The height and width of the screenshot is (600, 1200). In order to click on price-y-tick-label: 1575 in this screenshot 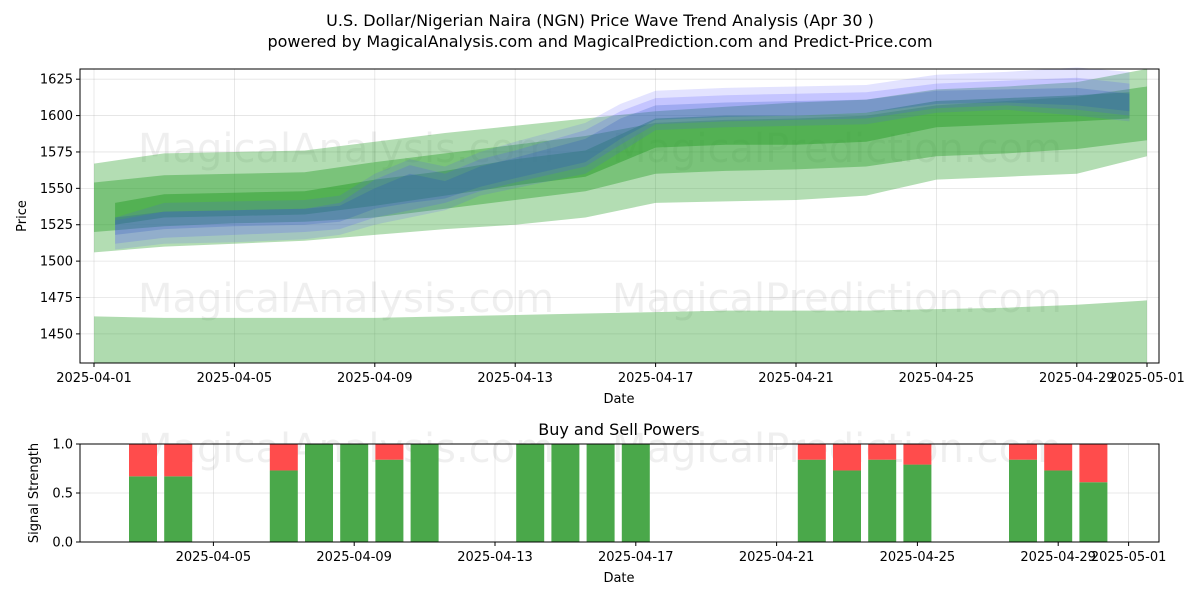, I will do `click(56, 152)`.